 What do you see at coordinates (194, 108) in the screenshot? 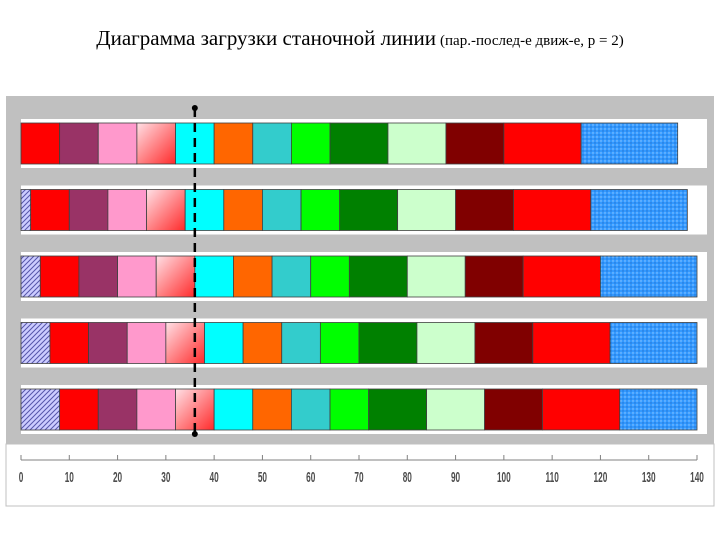
I see `time-marker-top-dot` at bounding box center [194, 108].